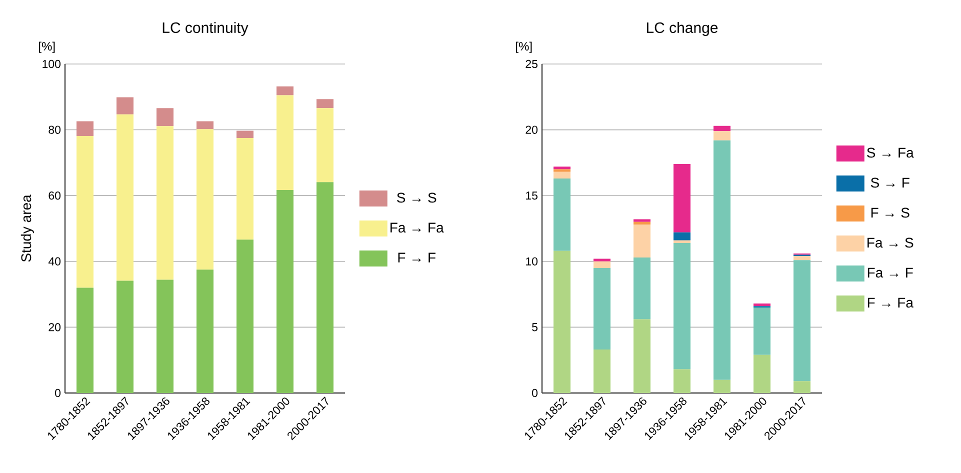 The width and height of the screenshot is (961, 473). Describe the element at coordinates (532, 196) in the screenshot. I see `y-tick-label: 15` at that location.